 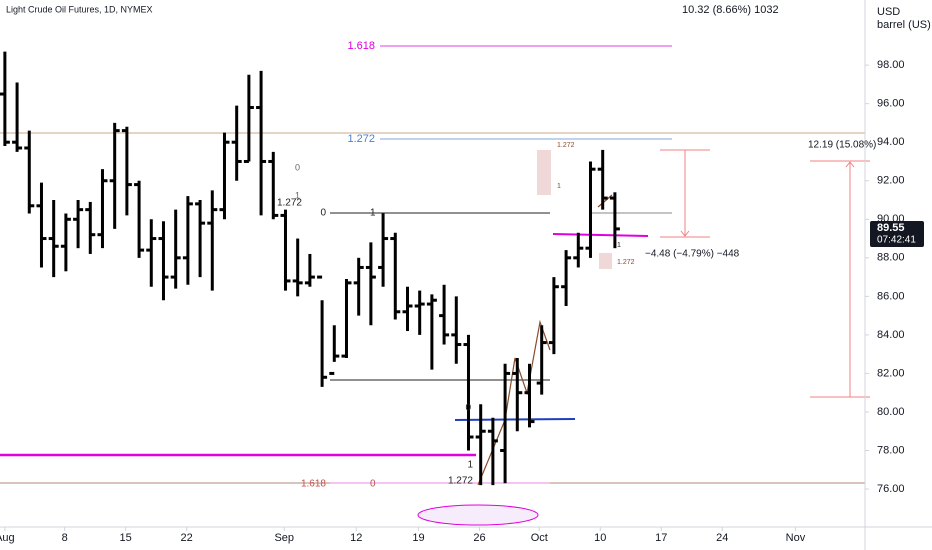 What do you see at coordinates (796, 538) in the screenshot?
I see `x-tick-label: Nov` at bounding box center [796, 538].